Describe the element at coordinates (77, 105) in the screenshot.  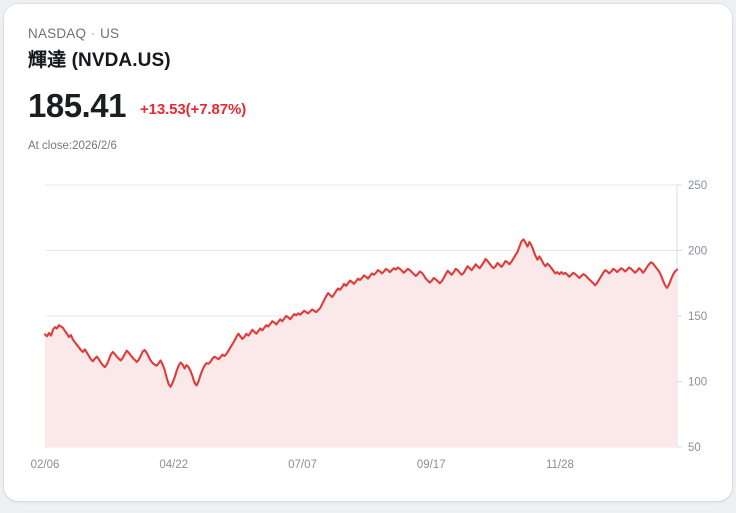
I see `current-price: 185.41` at that location.